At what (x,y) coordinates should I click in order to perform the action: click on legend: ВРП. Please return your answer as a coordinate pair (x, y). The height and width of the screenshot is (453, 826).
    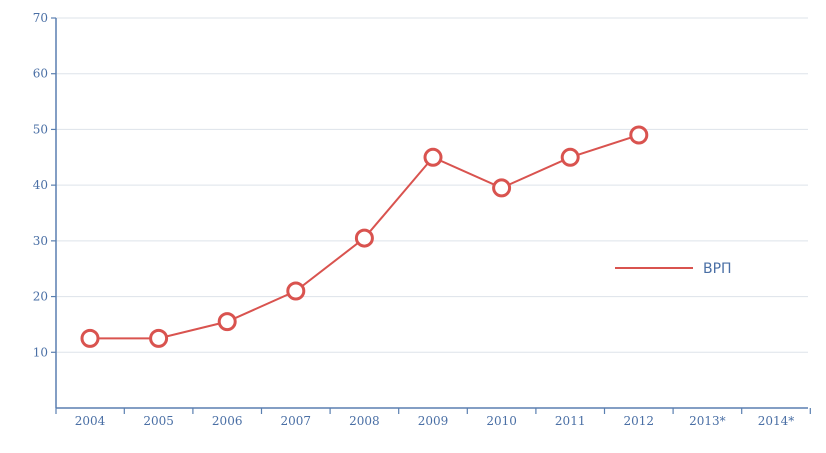
    Looking at the image, I should click on (673, 269).